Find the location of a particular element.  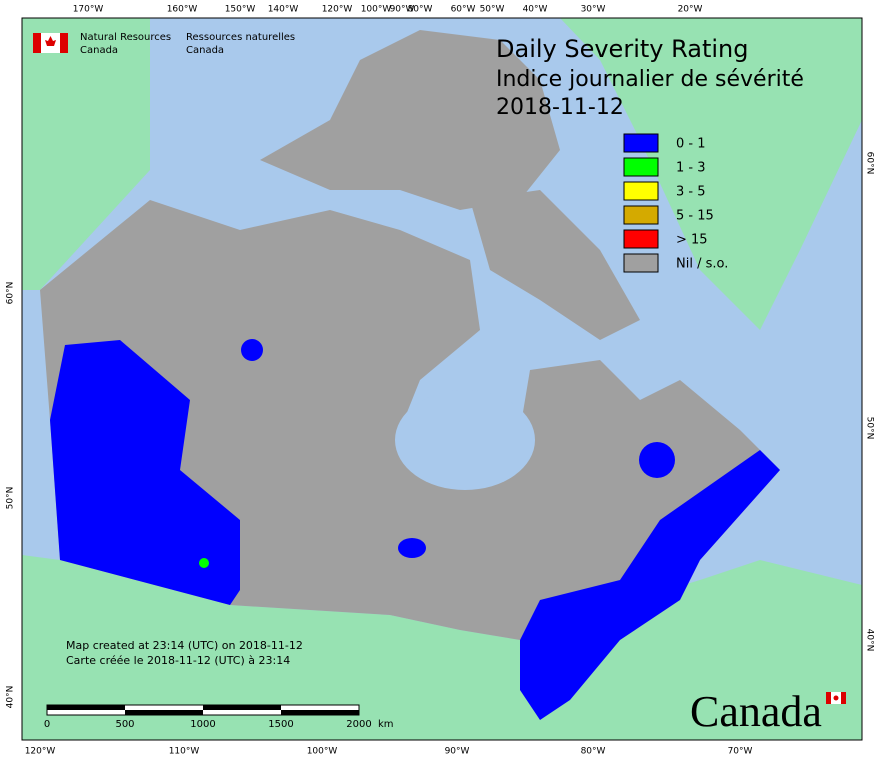

legend-label: Nil / s.o. is located at coordinates (702, 264).